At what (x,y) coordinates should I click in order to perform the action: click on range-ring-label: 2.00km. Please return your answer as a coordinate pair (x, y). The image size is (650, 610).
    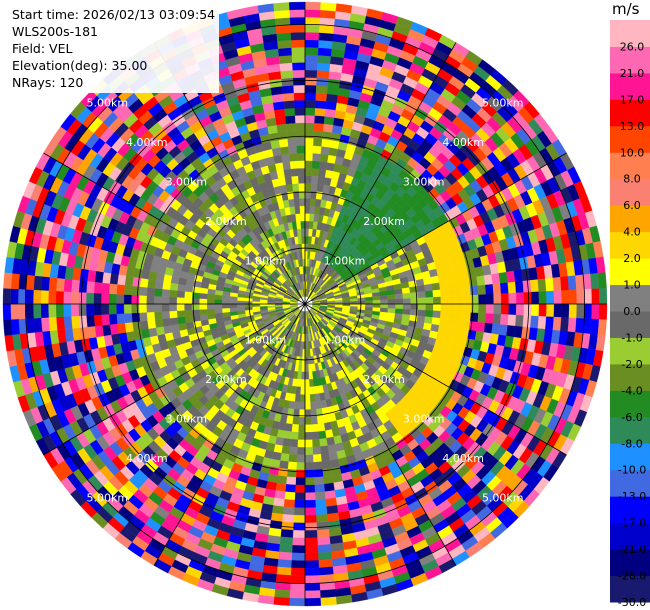
    Looking at the image, I should click on (384, 379).